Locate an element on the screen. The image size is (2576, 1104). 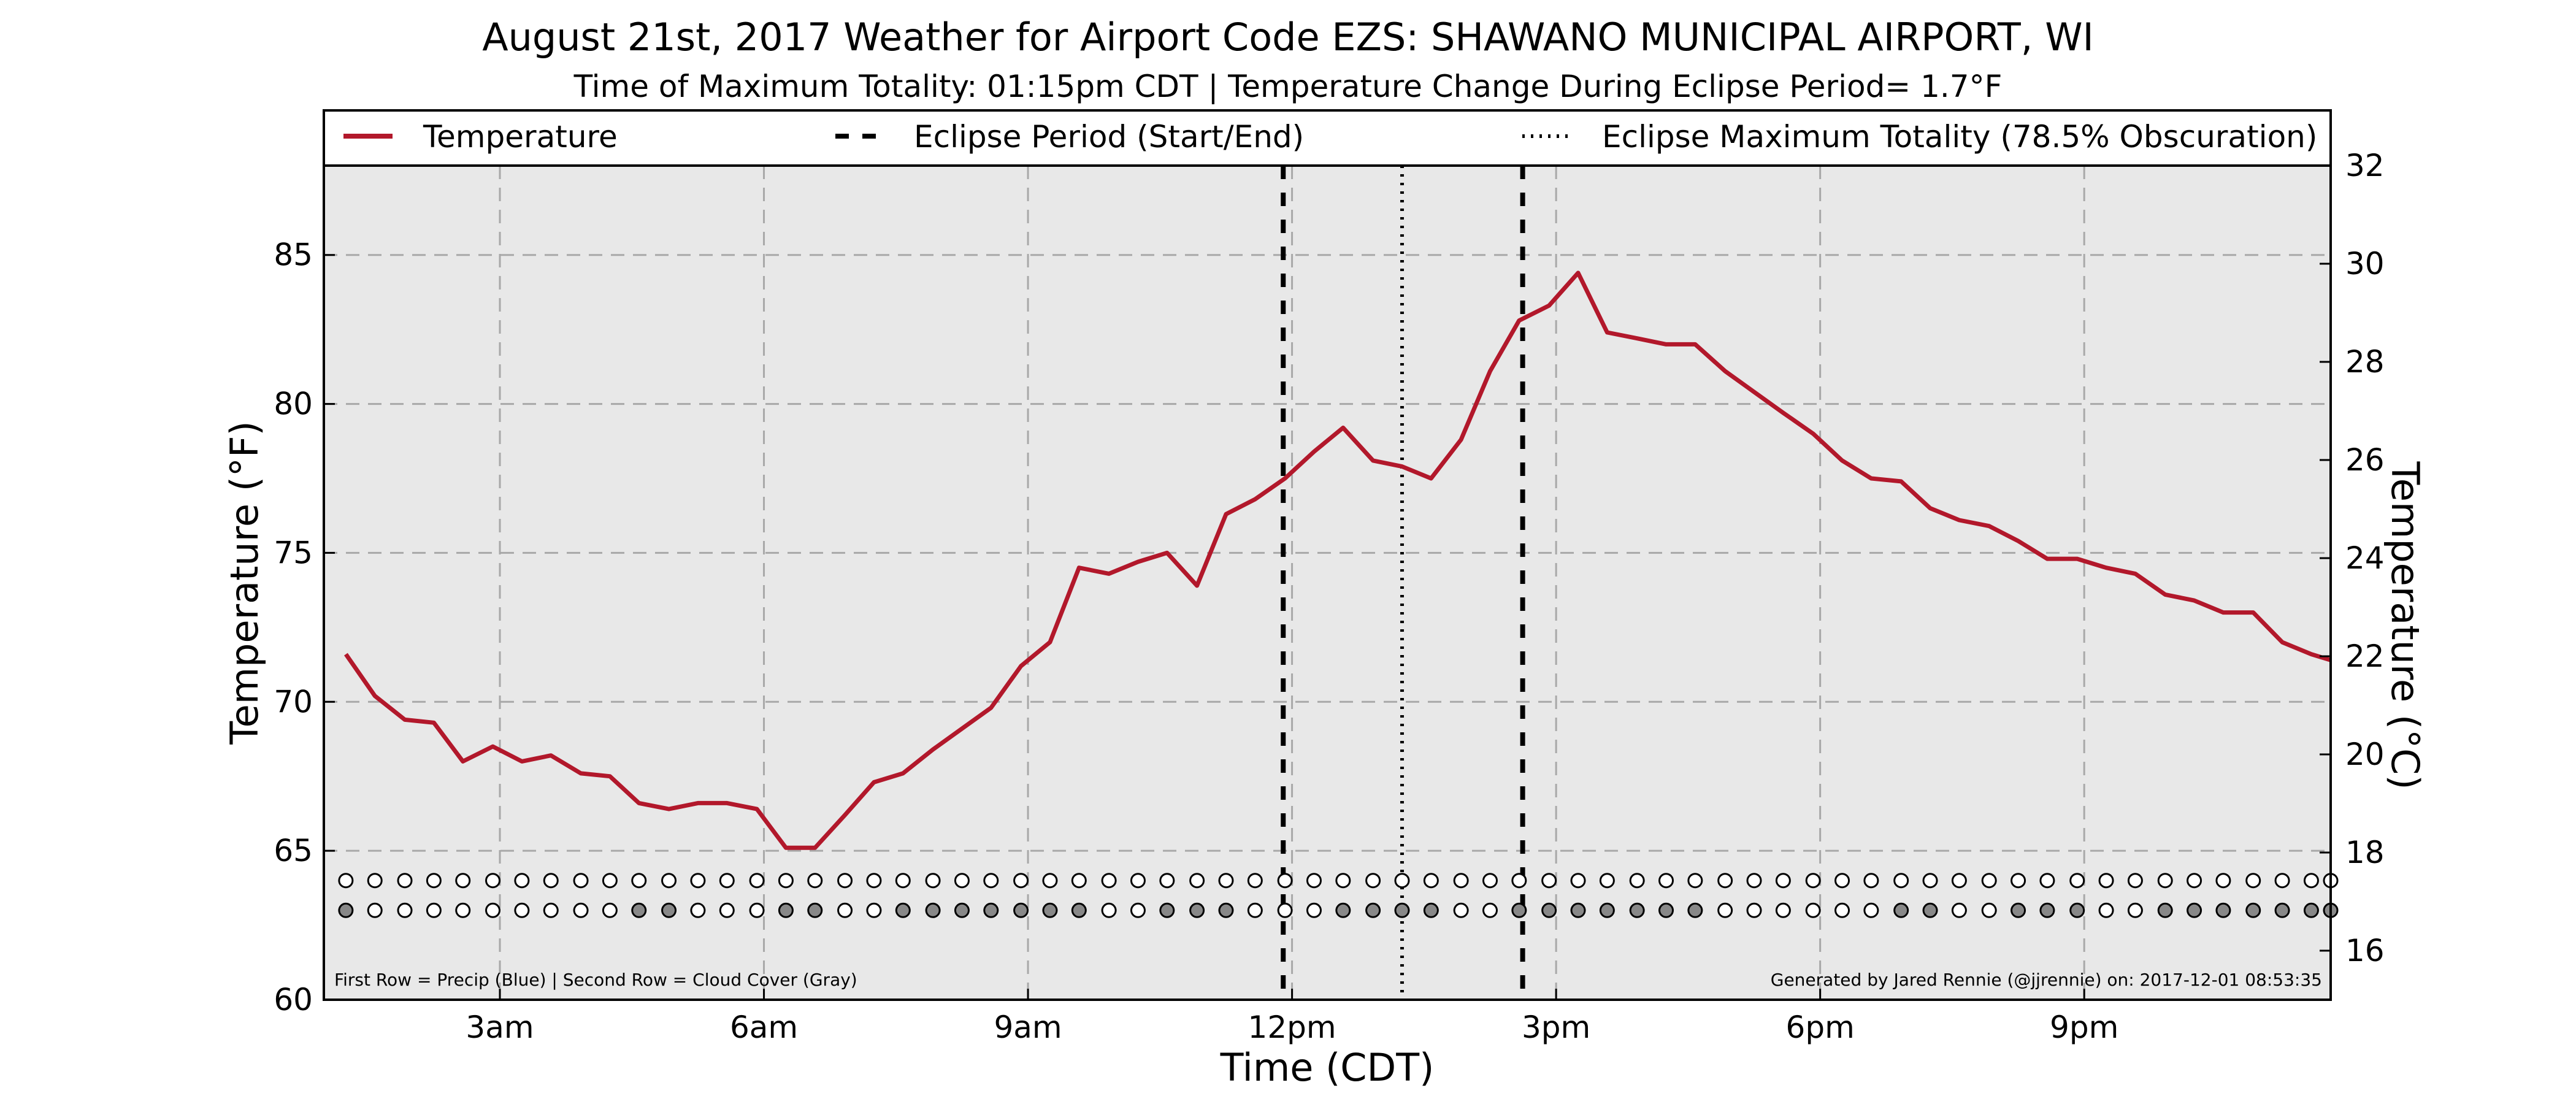
y-tick-label: 75 is located at coordinates (293, 552).